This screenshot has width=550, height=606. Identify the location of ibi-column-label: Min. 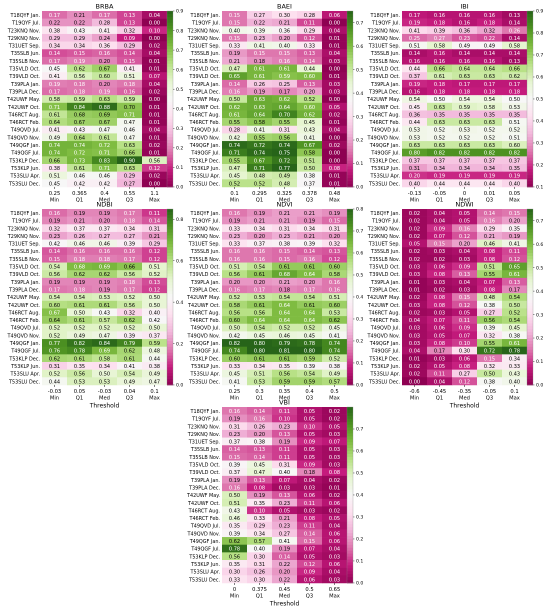
(414, 200).